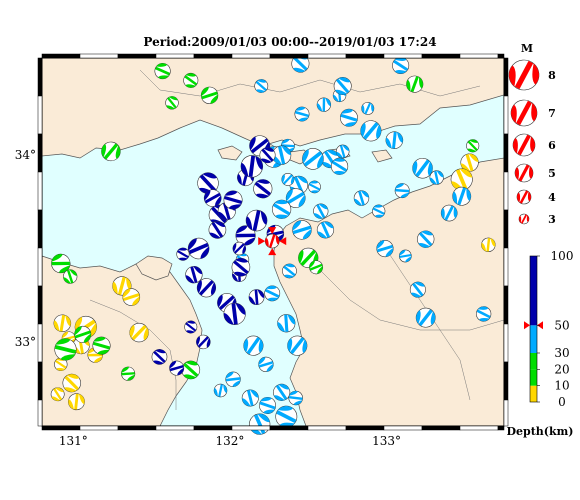  Describe the element at coordinates (562, 256) in the screenshot. I see `depth-legend-label: 100` at that location.